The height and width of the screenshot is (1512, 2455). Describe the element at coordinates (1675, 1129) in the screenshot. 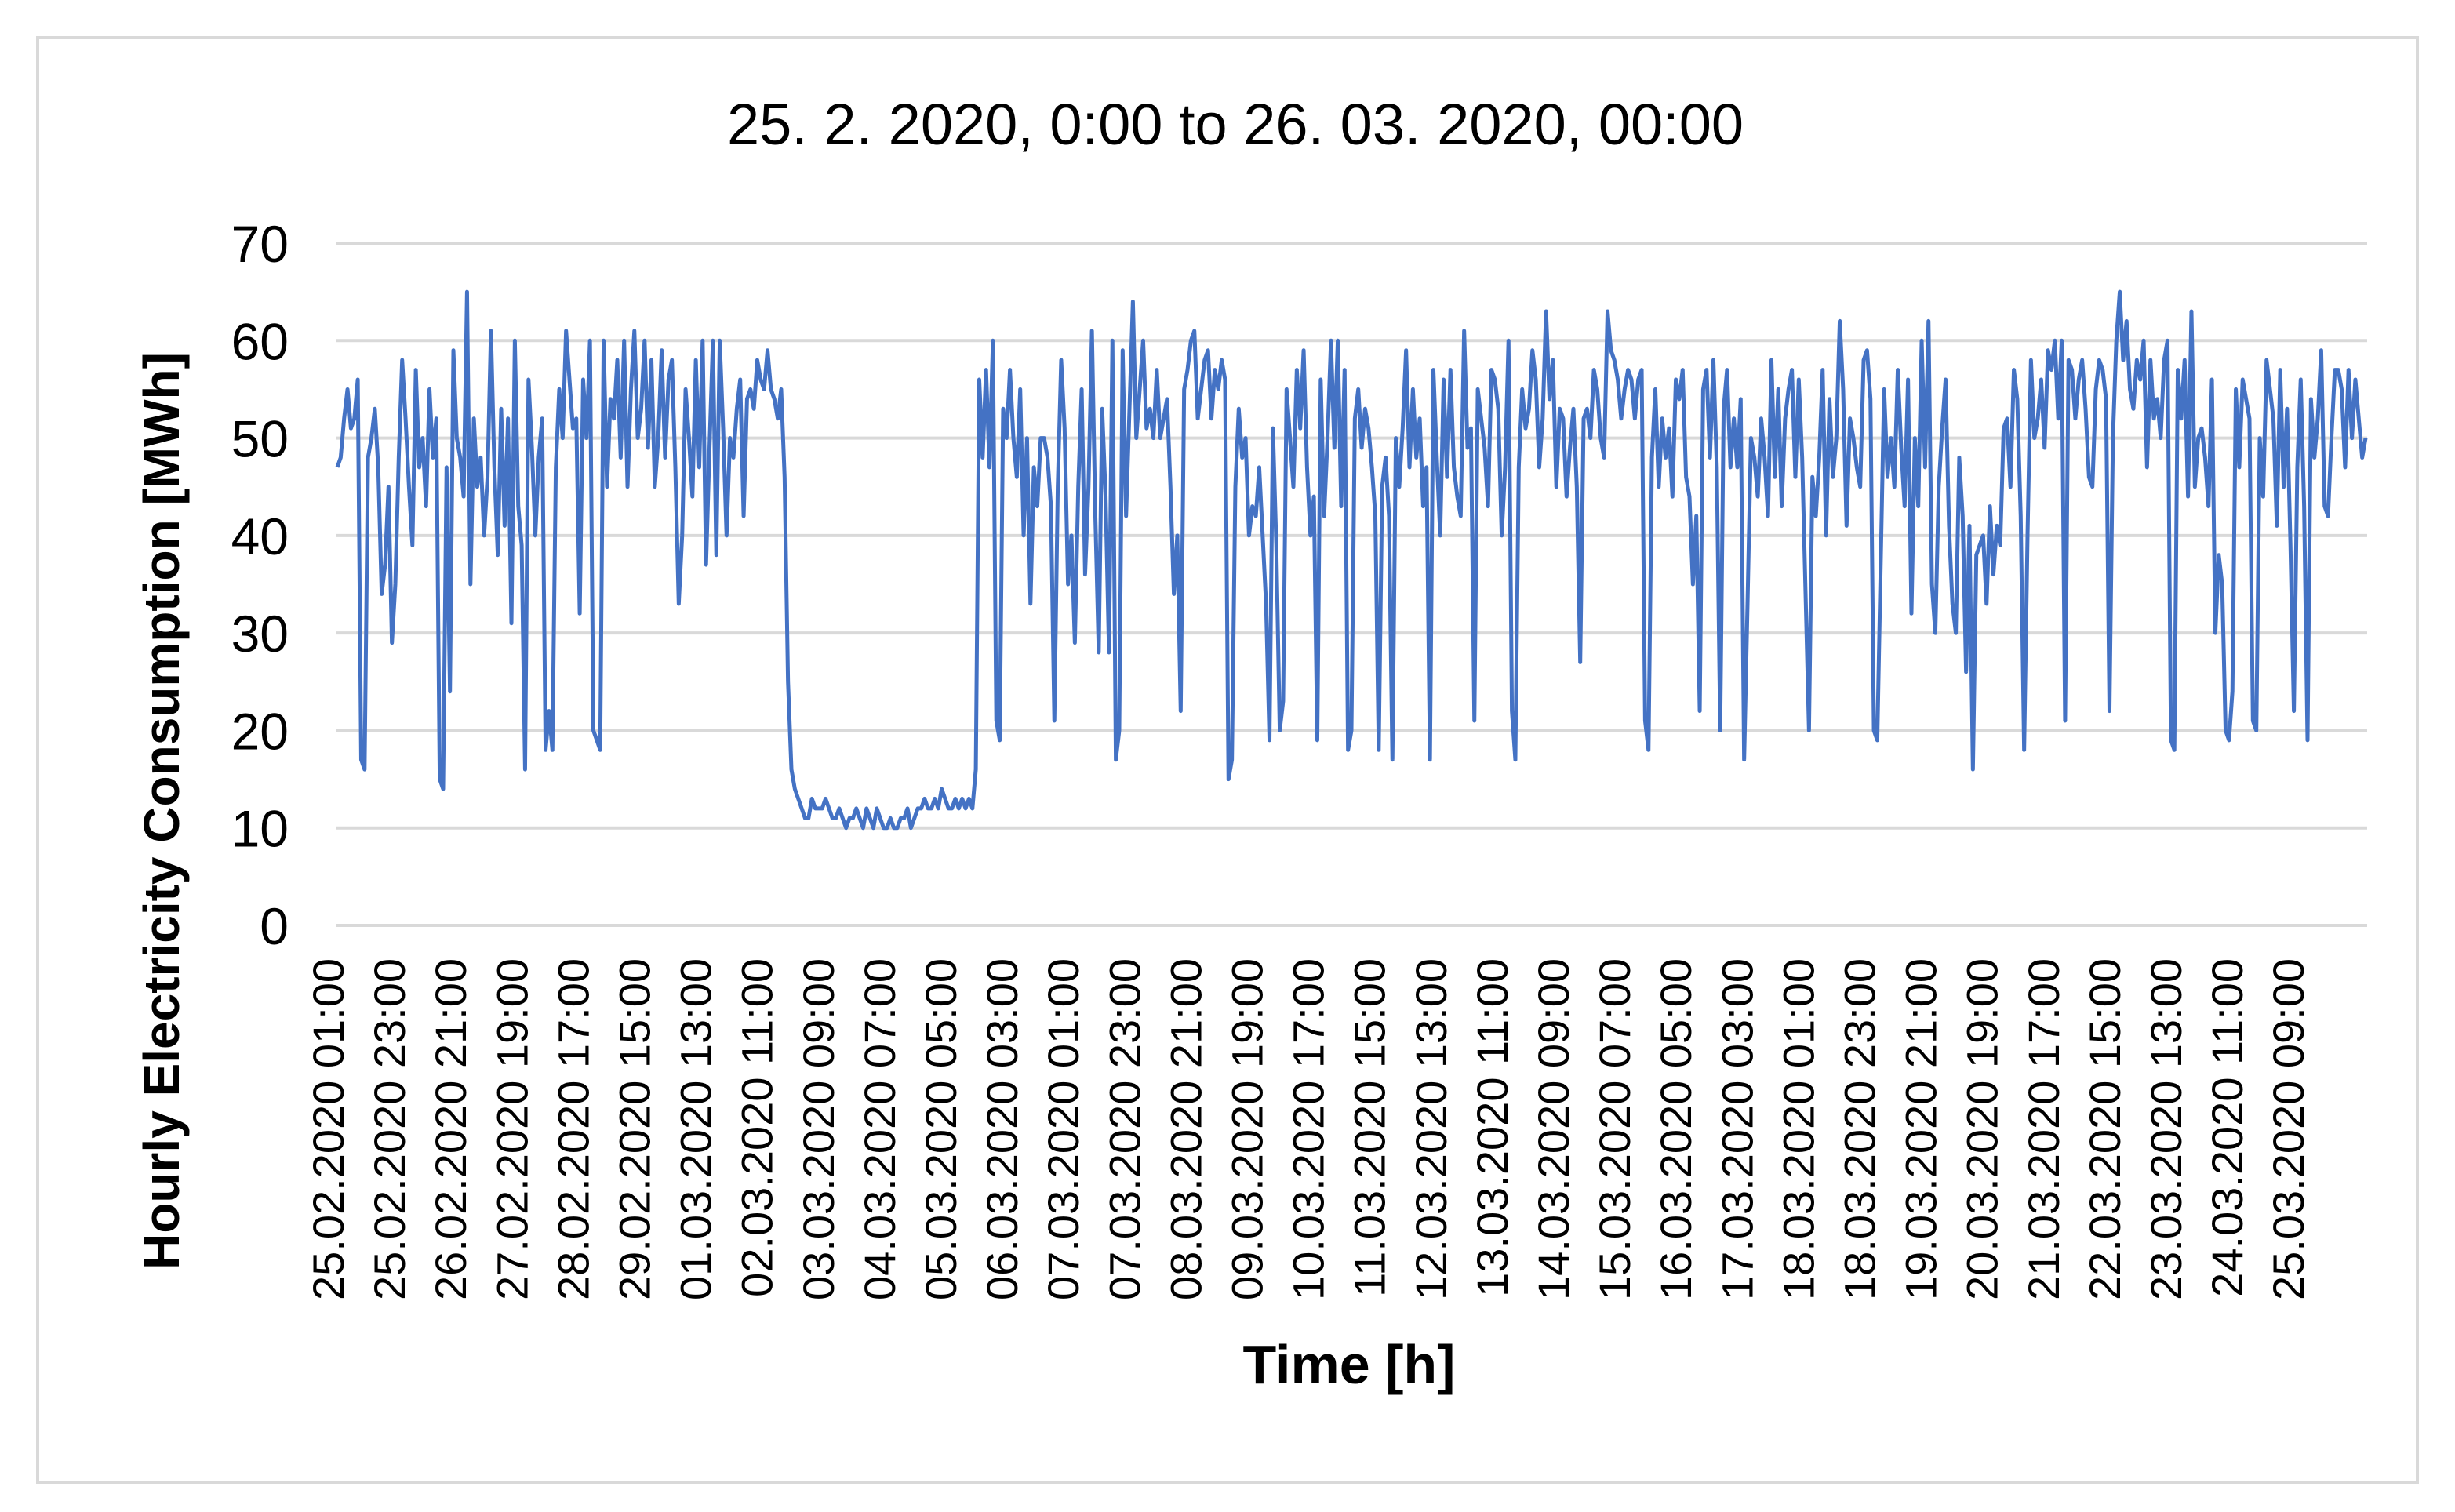

I see `x-tick-label: 16.03.2020 05:00` at that location.